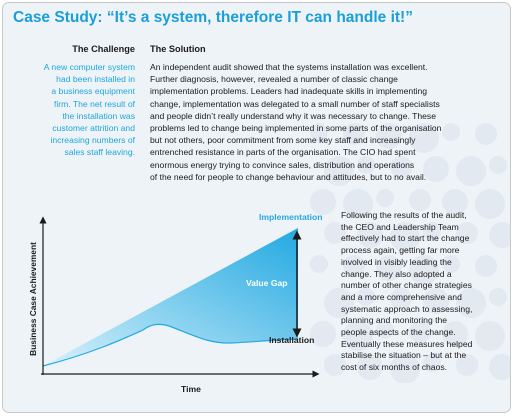 The image size is (513, 417). I want to click on following-line: Following the results of the audit,, so click(404, 215).